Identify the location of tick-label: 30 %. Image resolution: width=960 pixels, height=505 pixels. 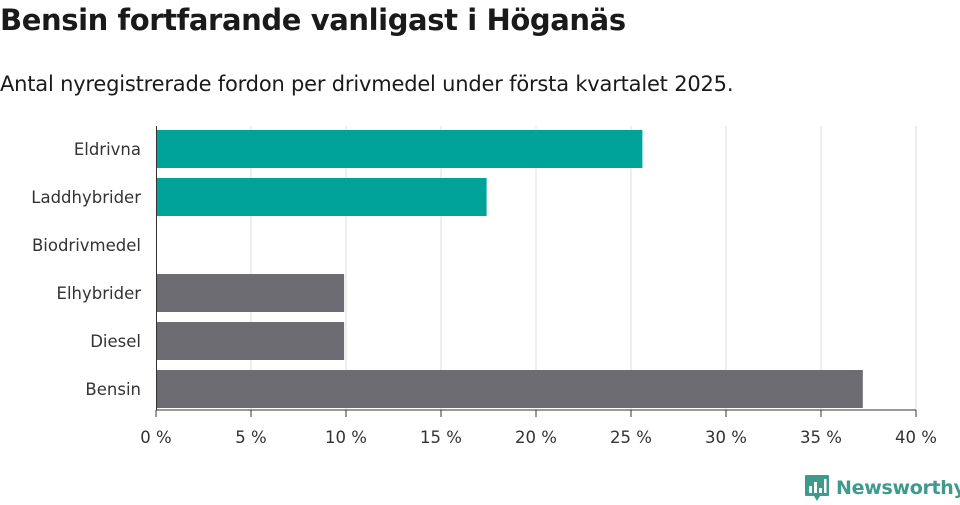
(726, 437).